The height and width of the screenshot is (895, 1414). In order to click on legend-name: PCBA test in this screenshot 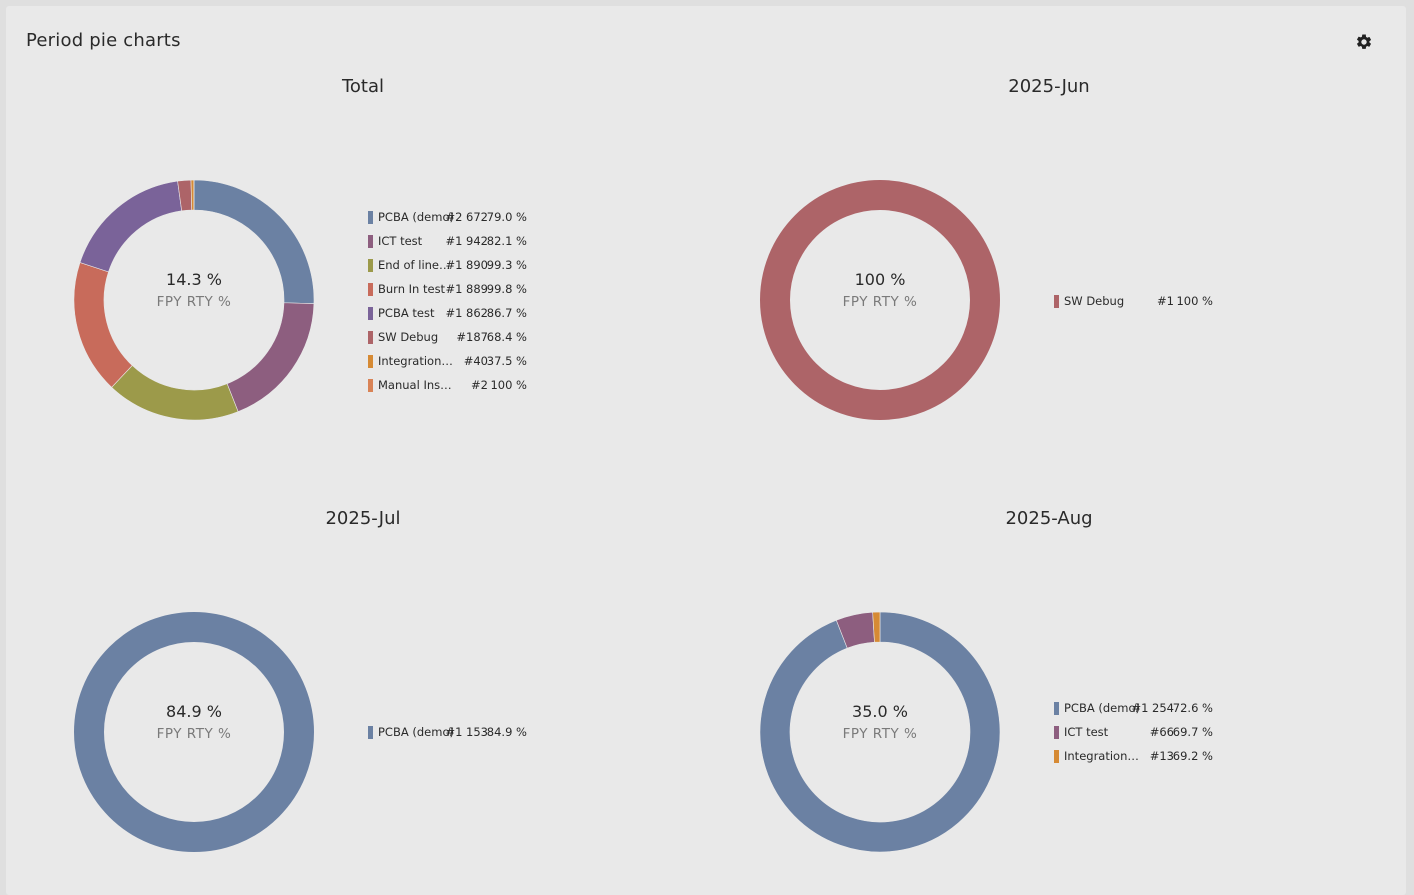, I will do `click(406, 313)`.